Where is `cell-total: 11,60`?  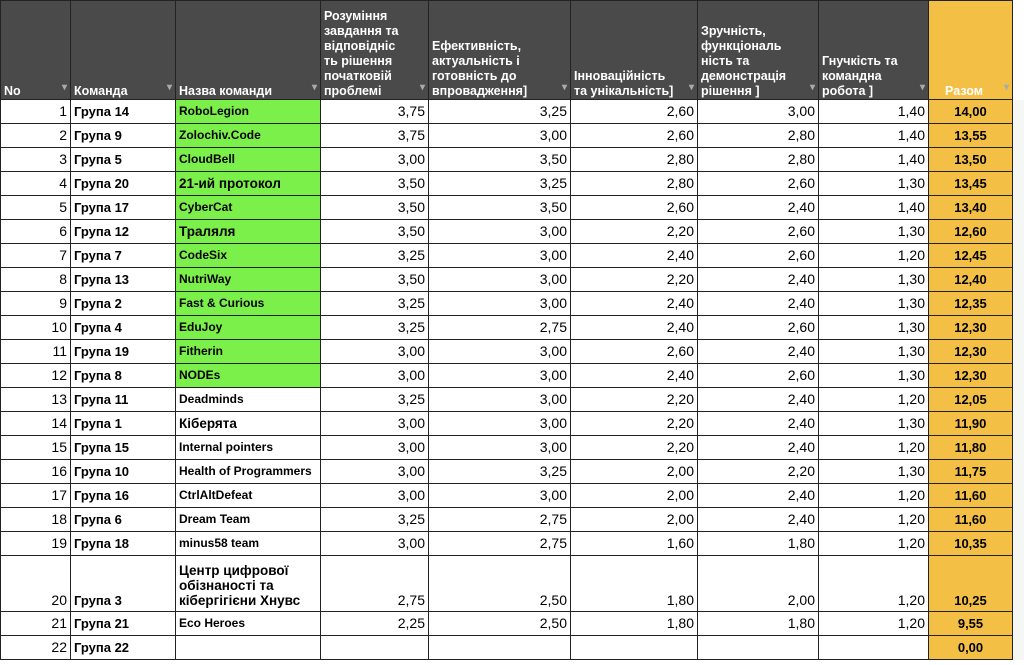
cell-total: 11,60 is located at coordinates (970, 519).